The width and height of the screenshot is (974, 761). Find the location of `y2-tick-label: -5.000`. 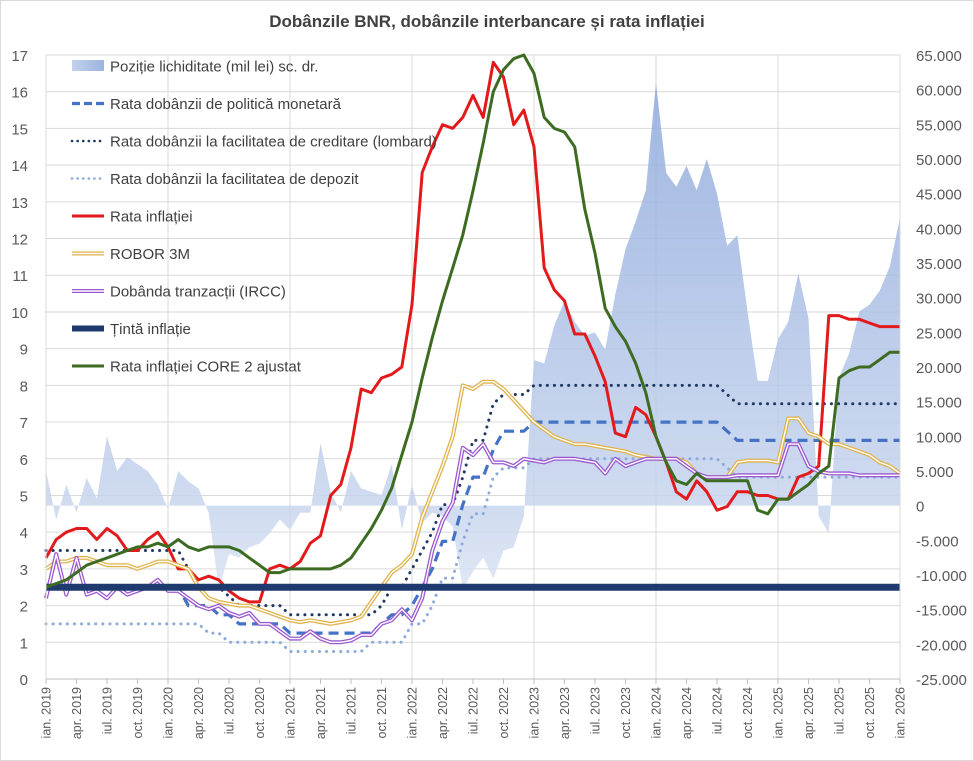

y2-tick-label: -5.000 is located at coordinates (937, 541).